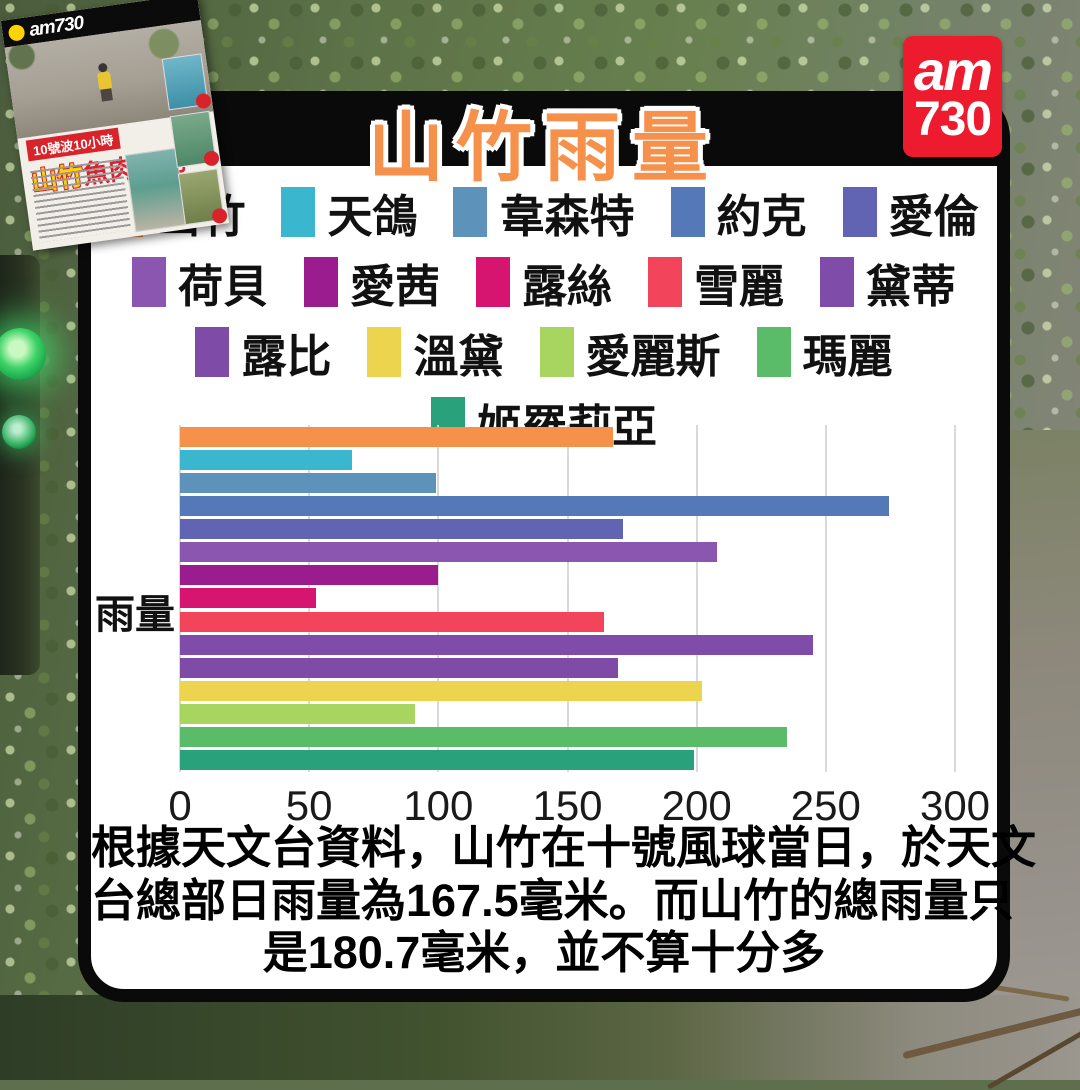 The width and height of the screenshot is (1080, 1090). I want to click on caption-line-2: 台總部日雨量為167.5毫米。而山竹的總雨量只, so click(552, 900).